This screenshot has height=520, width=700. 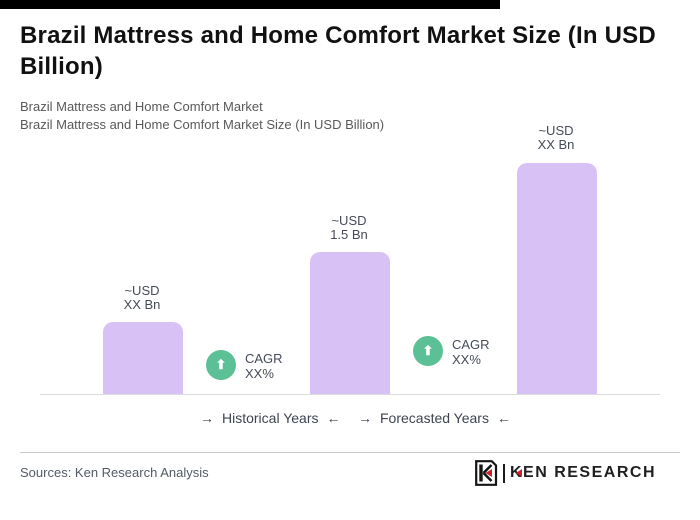 What do you see at coordinates (589, 472) in the screenshot?
I see `logo-name-rest: EN RESEARCH` at bounding box center [589, 472].